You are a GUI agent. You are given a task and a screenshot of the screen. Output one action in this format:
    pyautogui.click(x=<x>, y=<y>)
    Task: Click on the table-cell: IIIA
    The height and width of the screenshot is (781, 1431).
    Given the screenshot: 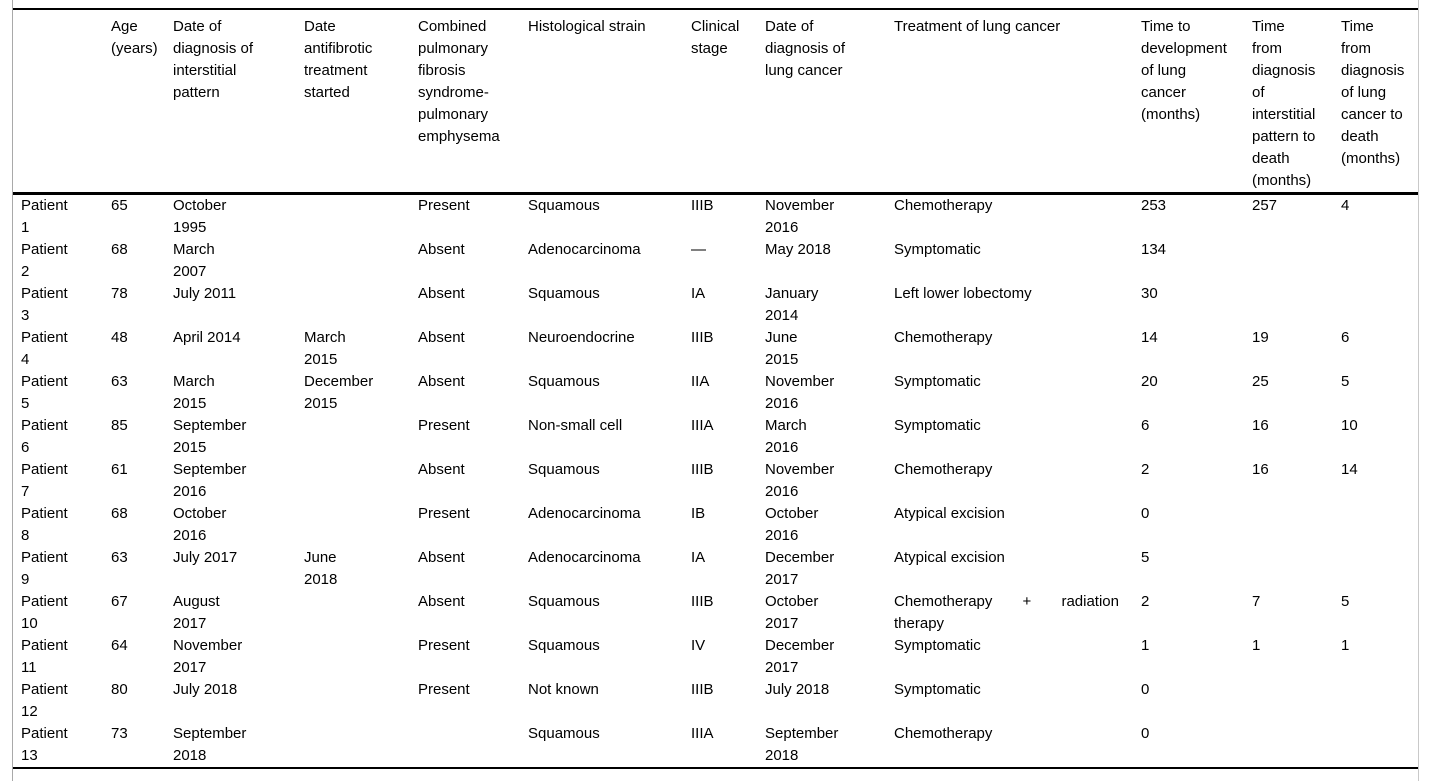 What is the action you would take?
    pyautogui.click(x=702, y=733)
    